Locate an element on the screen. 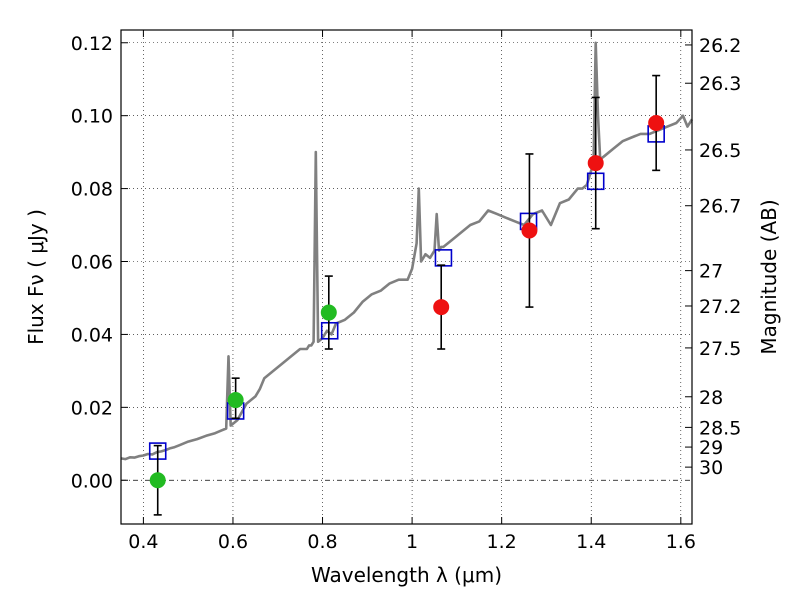 This screenshot has width=800, height=600. magnitude-tick-label: 30 is located at coordinates (711, 468).